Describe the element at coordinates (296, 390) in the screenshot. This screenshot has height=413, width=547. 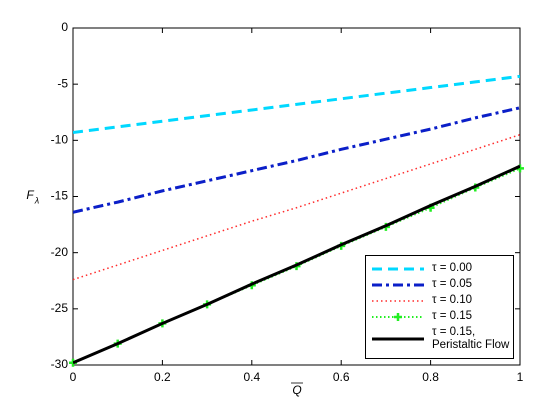
I see `x-axis-label: Q` at that location.